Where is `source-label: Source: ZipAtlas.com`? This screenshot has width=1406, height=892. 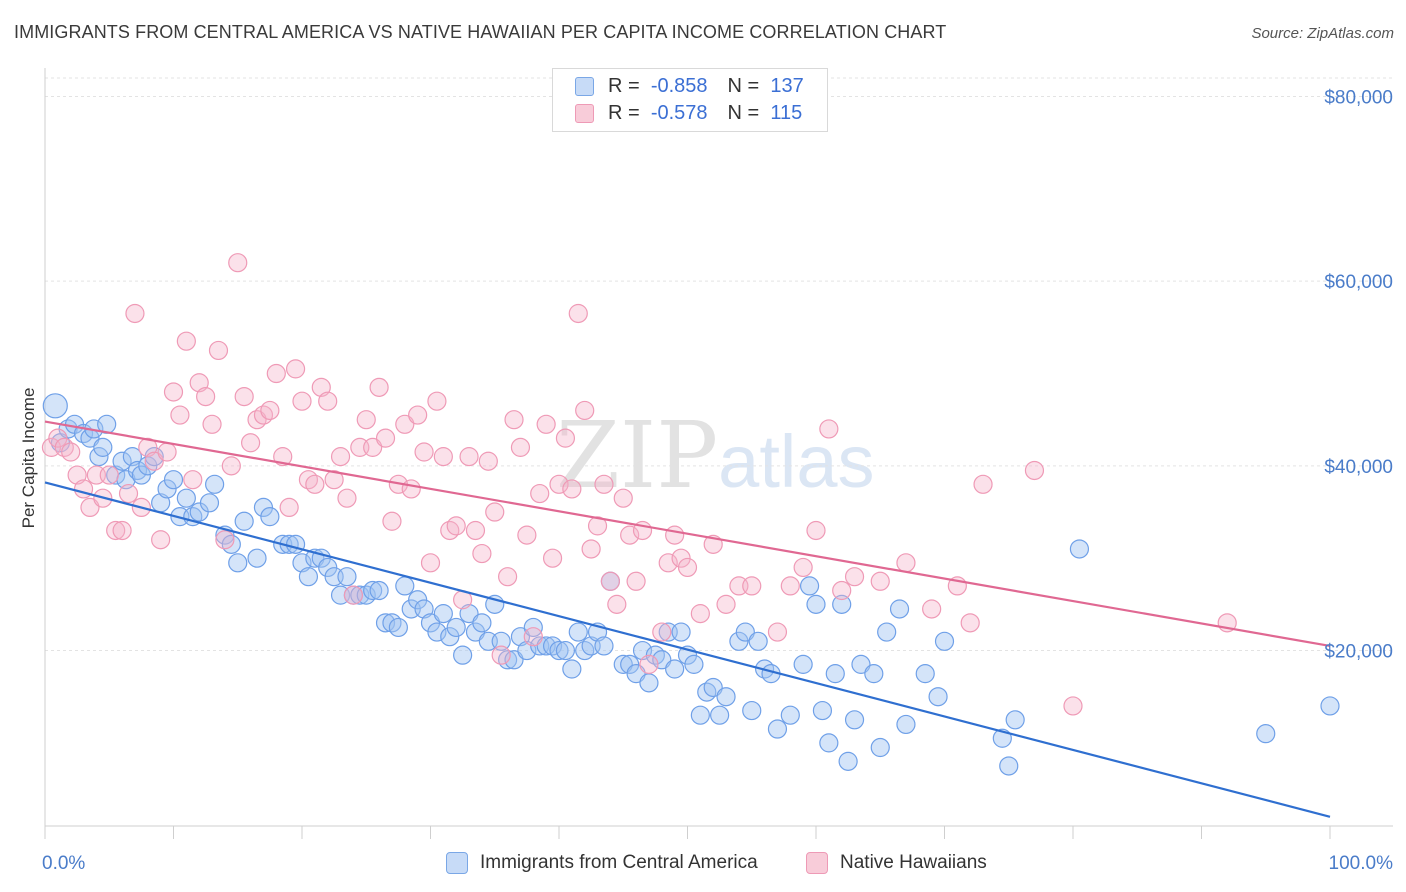
source-label: Source: ZipAtlas.com is located at coordinates (1322, 33).